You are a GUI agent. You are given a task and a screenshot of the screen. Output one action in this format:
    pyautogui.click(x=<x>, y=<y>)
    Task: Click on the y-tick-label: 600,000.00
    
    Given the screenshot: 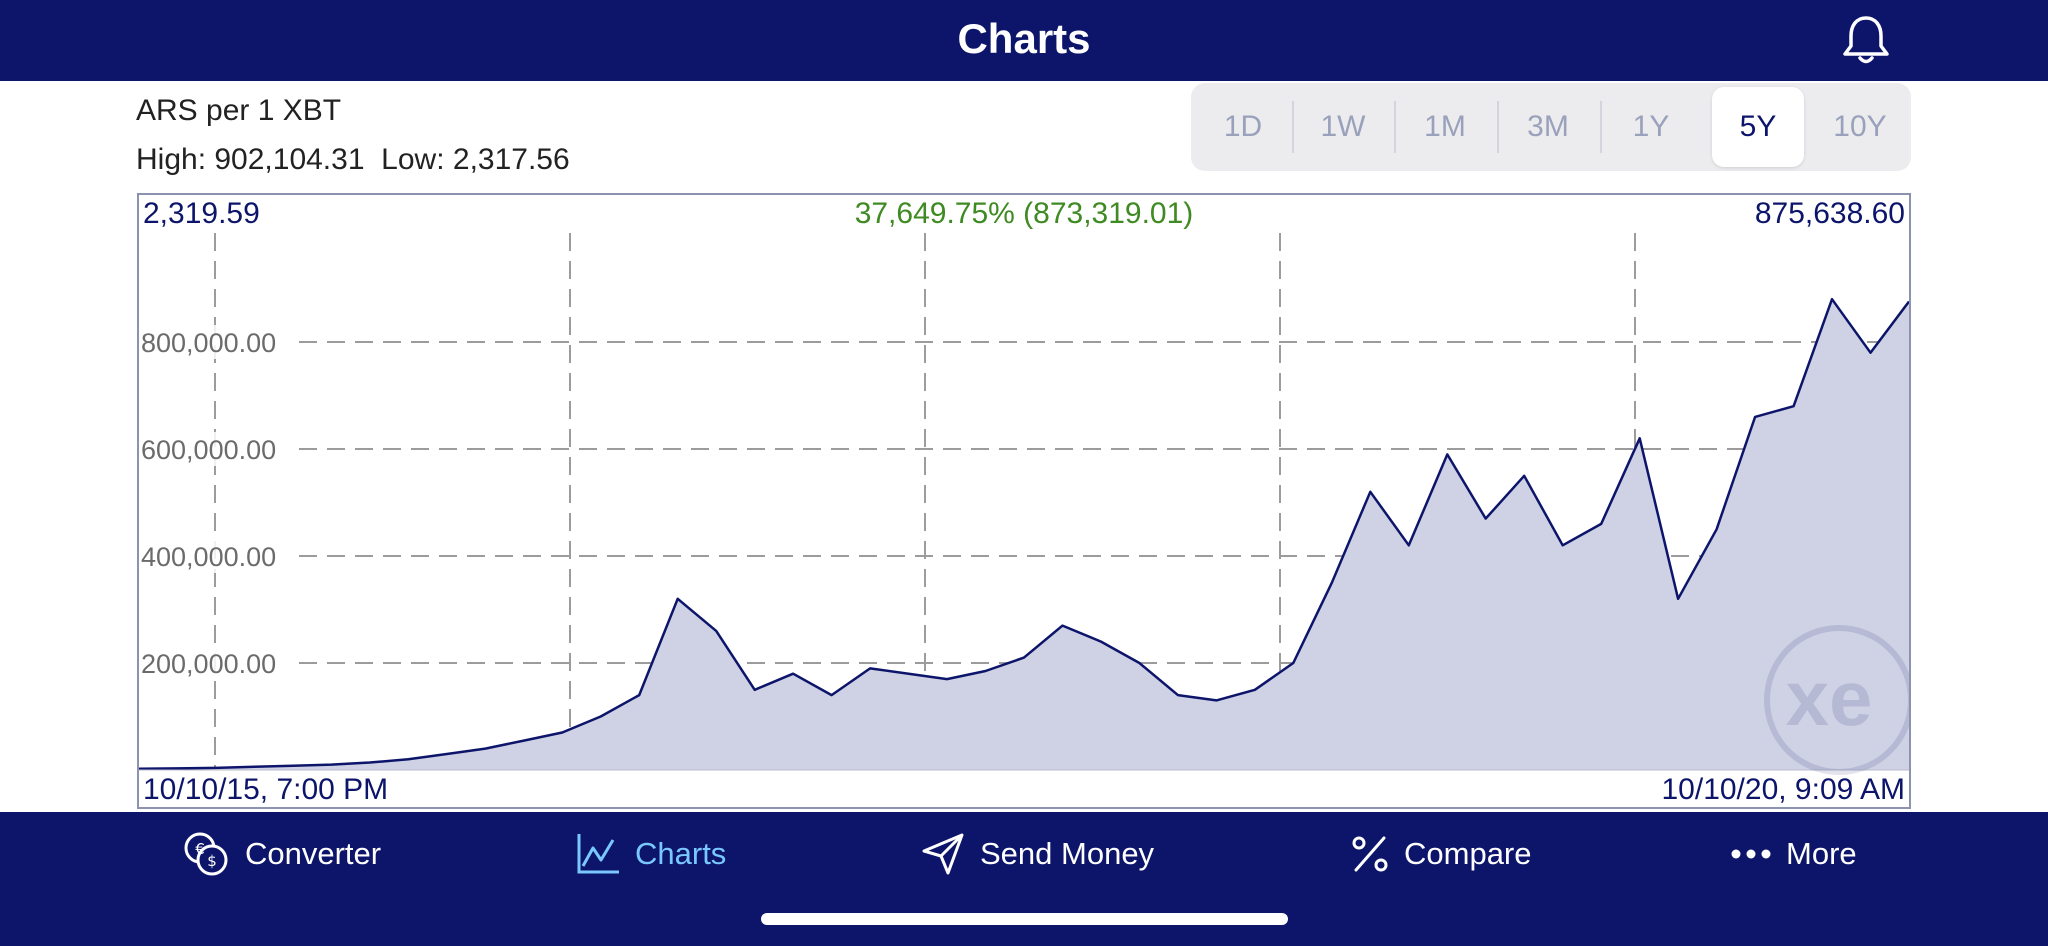 What is the action you would take?
    pyautogui.click(x=208, y=450)
    